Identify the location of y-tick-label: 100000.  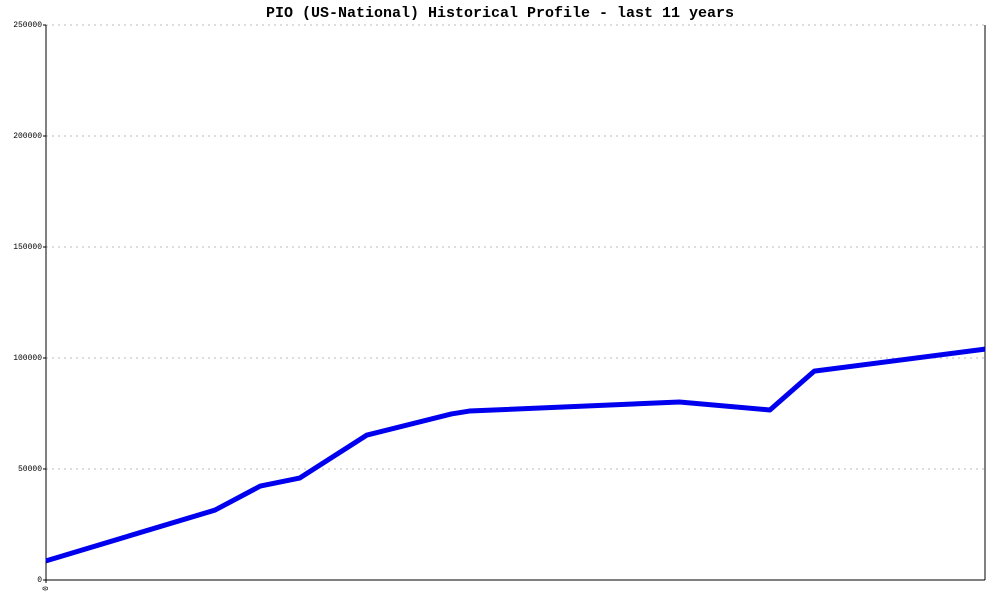
(27, 358).